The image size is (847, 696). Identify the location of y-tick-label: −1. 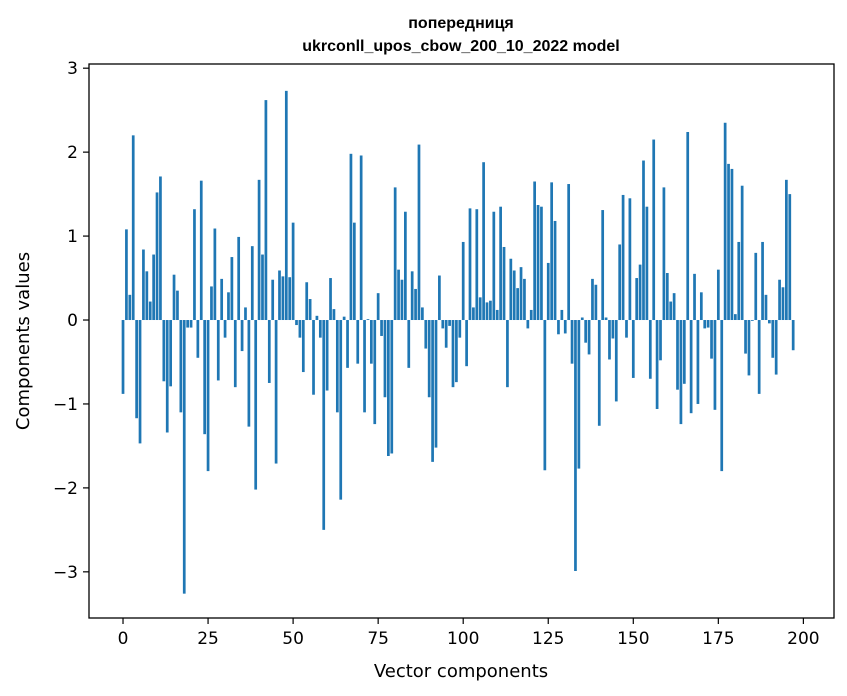
(65, 405).